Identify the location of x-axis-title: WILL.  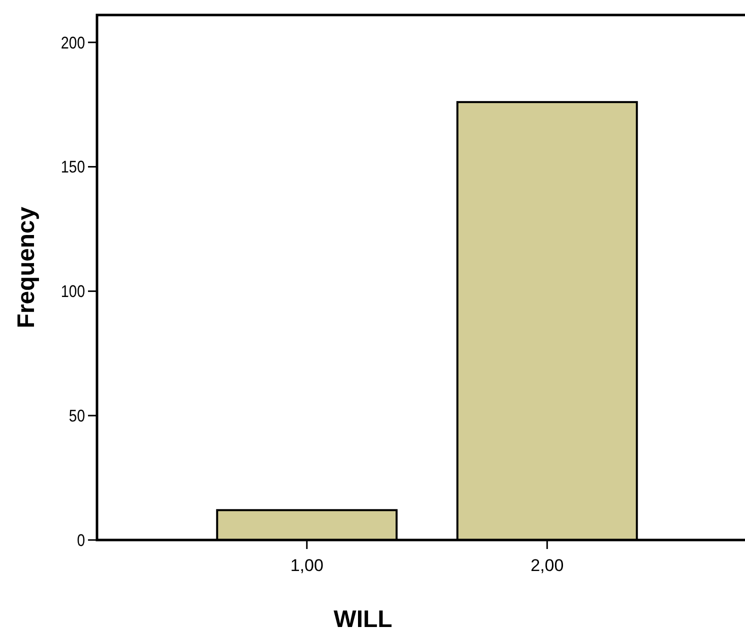
(363, 619).